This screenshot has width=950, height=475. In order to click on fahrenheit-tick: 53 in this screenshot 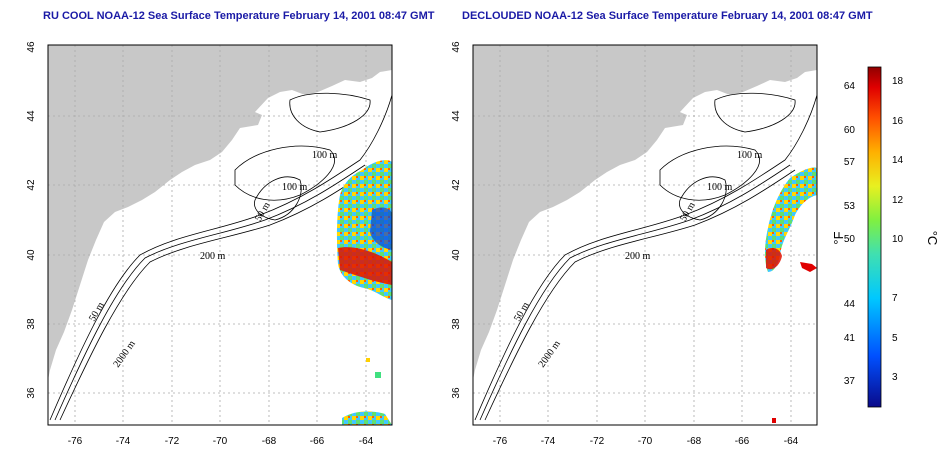, I will do `click(850, 206)`.